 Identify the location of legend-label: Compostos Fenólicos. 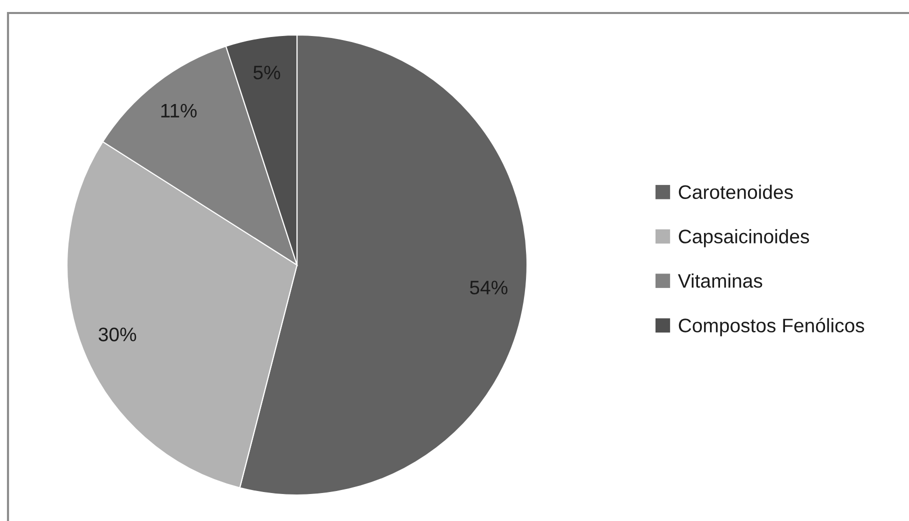
(771, 327).